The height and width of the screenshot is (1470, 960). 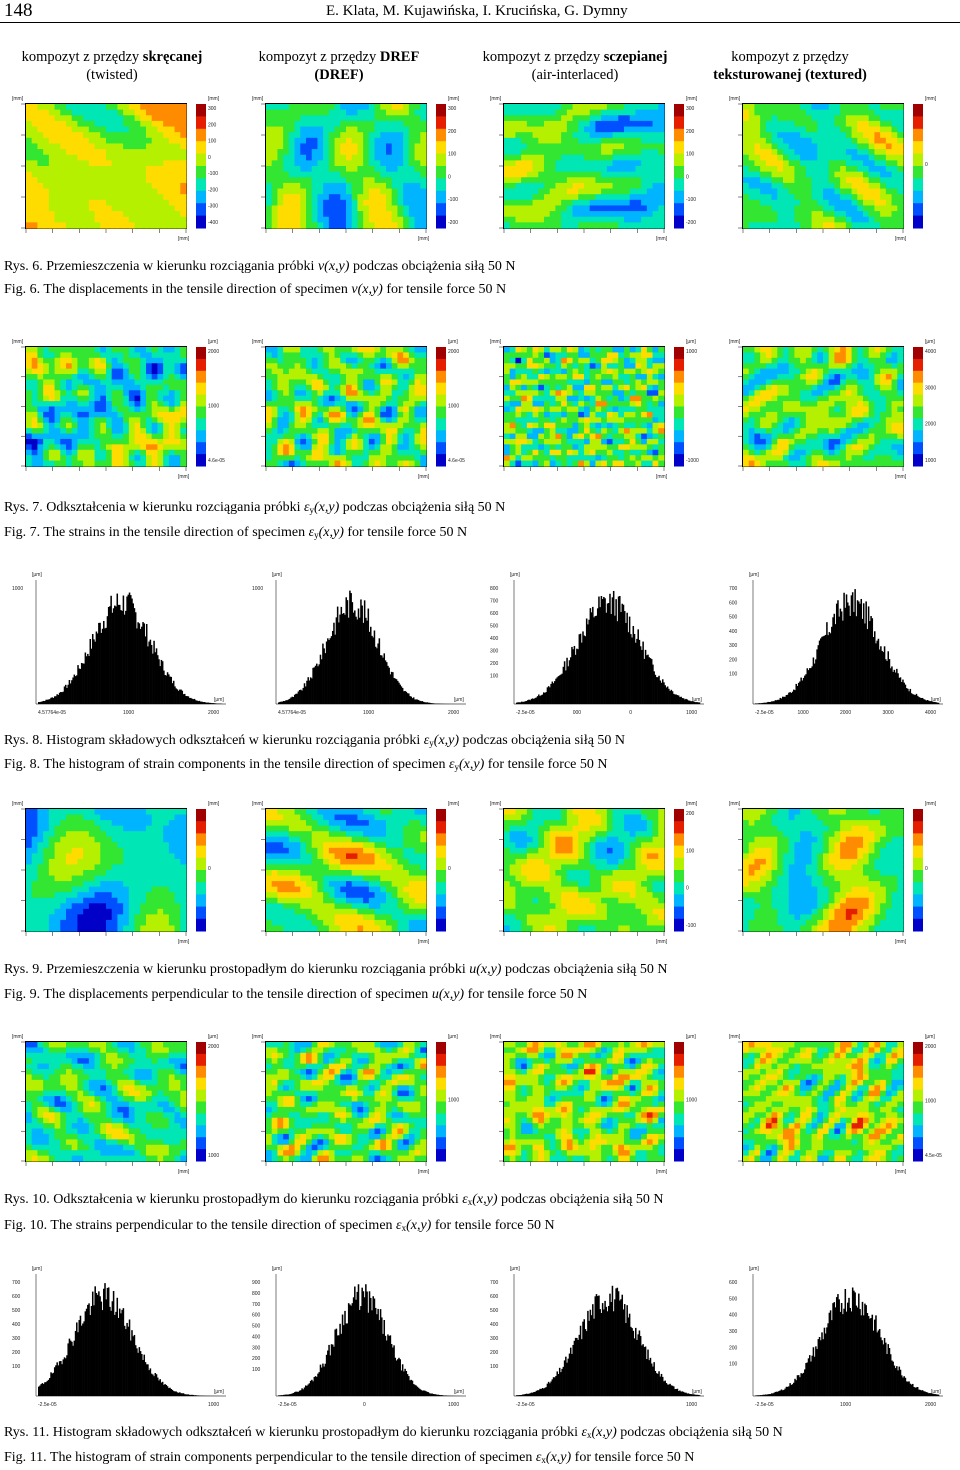 What do you see at coordinates (901, 239) in the screenshot?
I see `x-unit-label: [mm]` at bounding box center [901, 239].